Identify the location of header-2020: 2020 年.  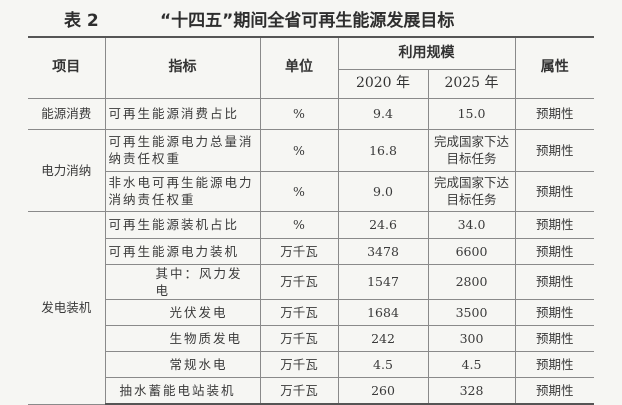
(383, 83).